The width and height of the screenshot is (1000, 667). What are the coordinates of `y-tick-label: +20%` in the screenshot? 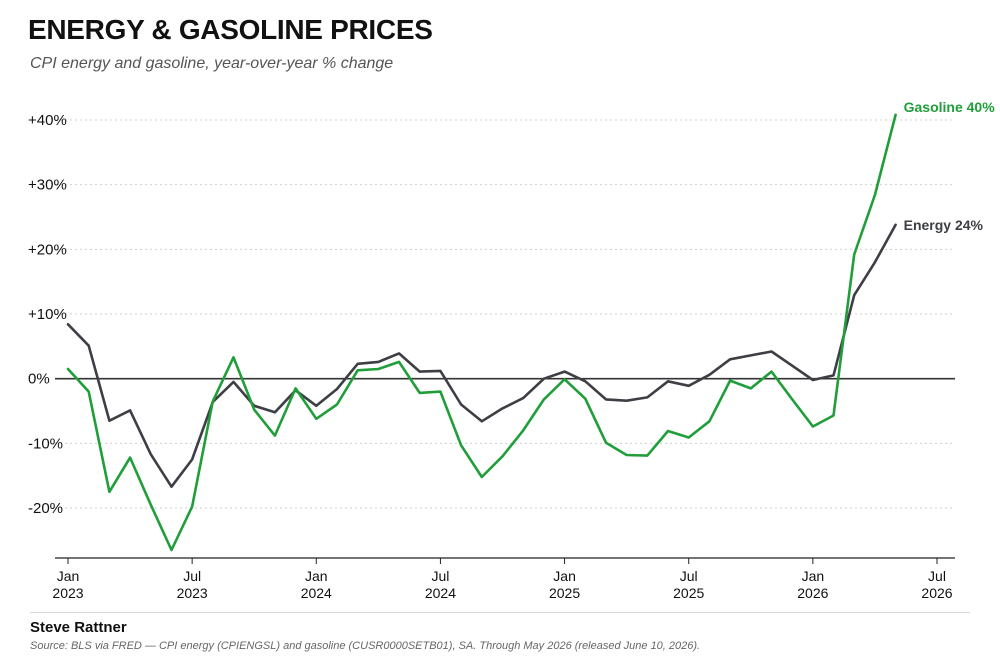 It's located at (47, 249).